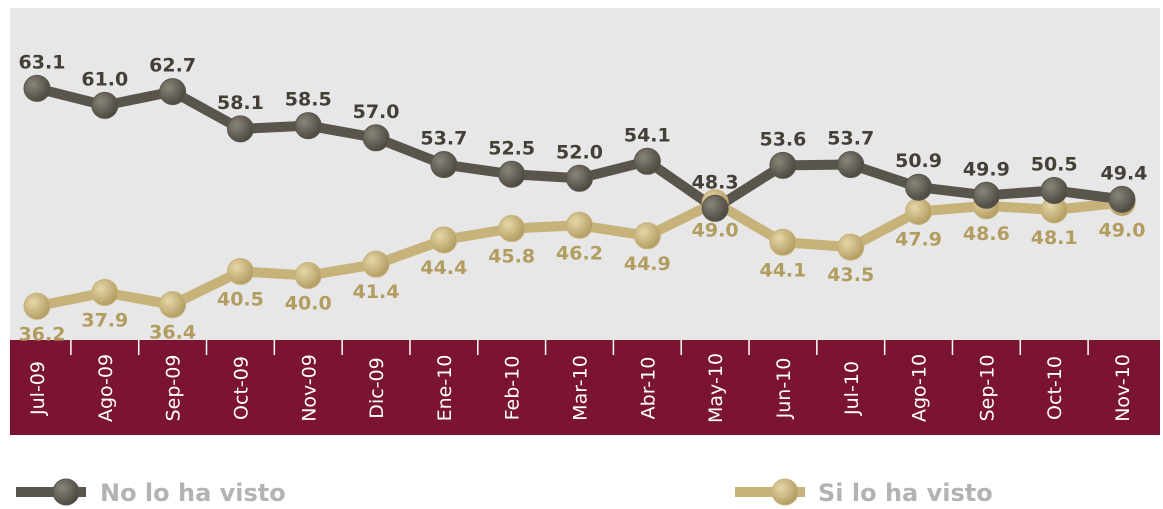 The height and width of the screenshot is (509, 1163). Describe the element at coordinates (504, 492) in the screenshot. I see `legend: No lo ha visto Si lo ha visto` at that location.